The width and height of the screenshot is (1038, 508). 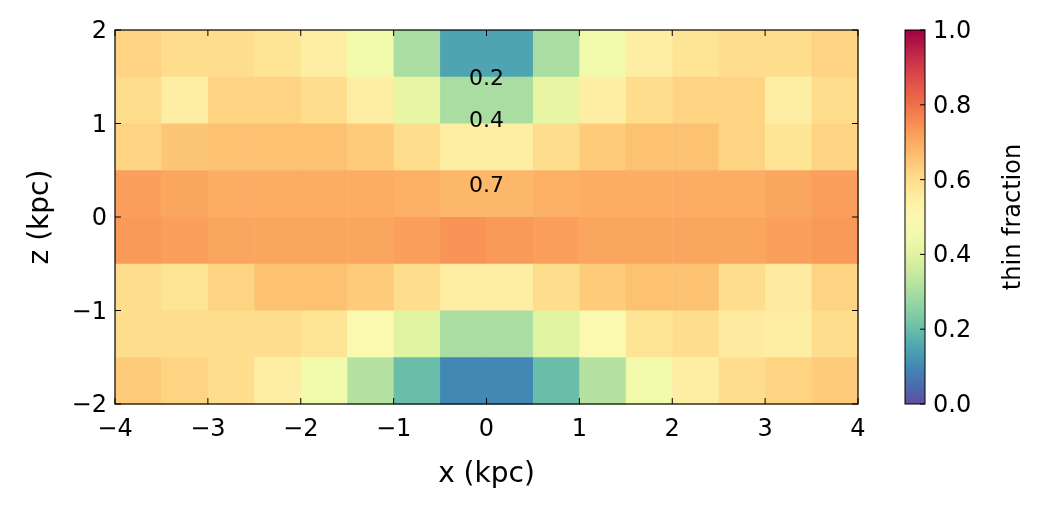 What do you see at coordinates (38, 217) in the screenshot?
I see `y-axis-title: z (kpc)` at bounding box center [38, 217].